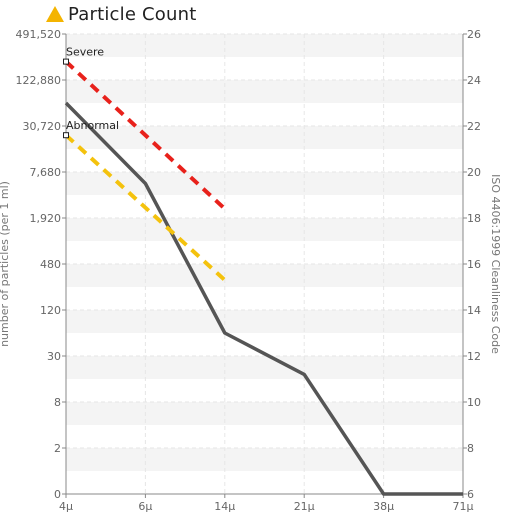 This screenshot has width=508, height=517. What do you see at coordinates (474, 310) in the screenshot?
I see `y2-tick-label: 14` at bounding box center [474, 310].